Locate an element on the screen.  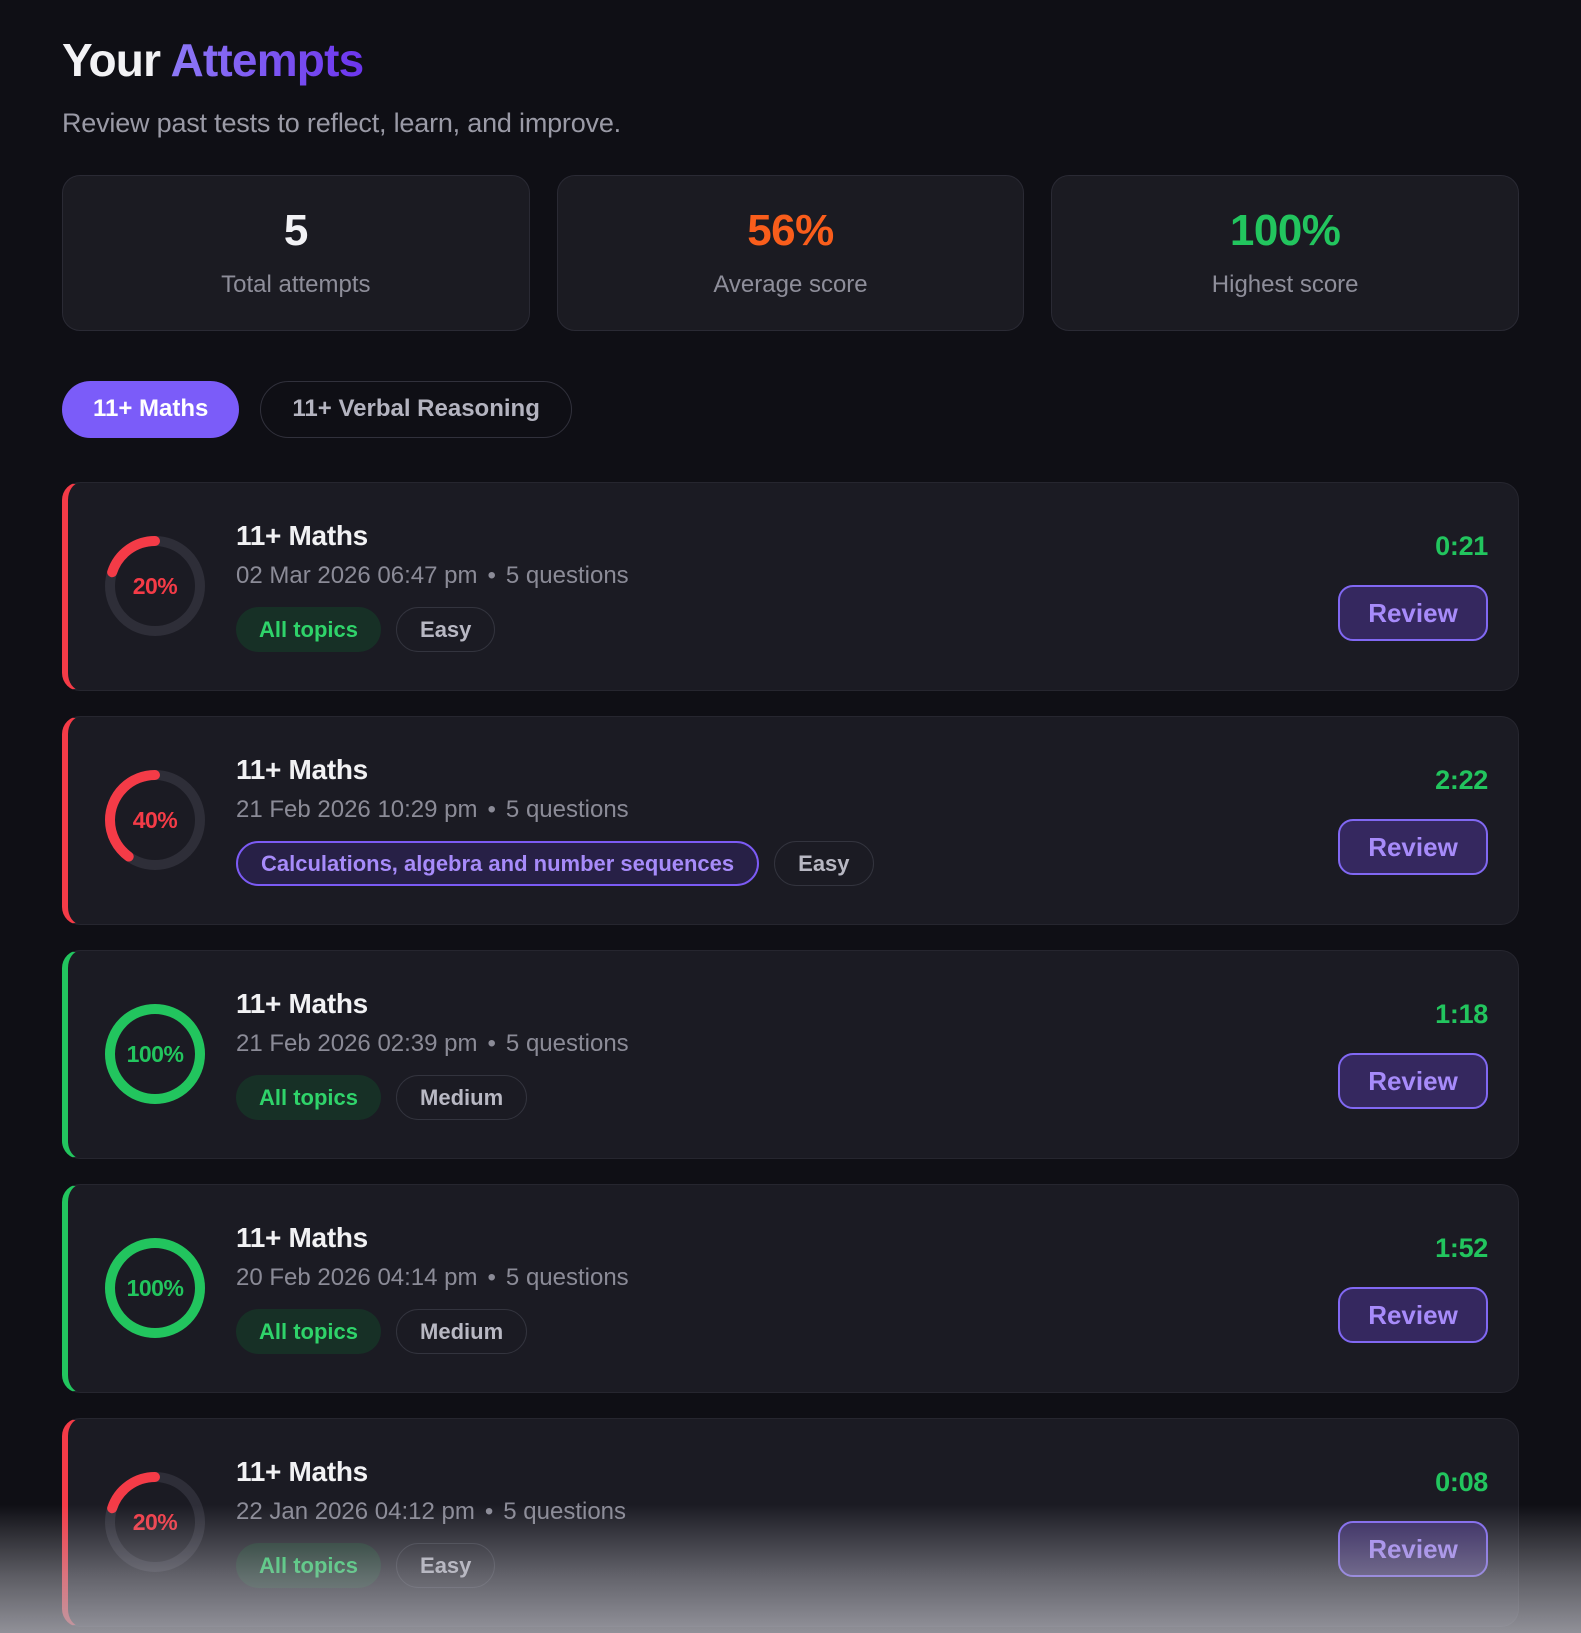
stat-card-total-attempts: 5 Total attempts is located at coordinates (296, 252).